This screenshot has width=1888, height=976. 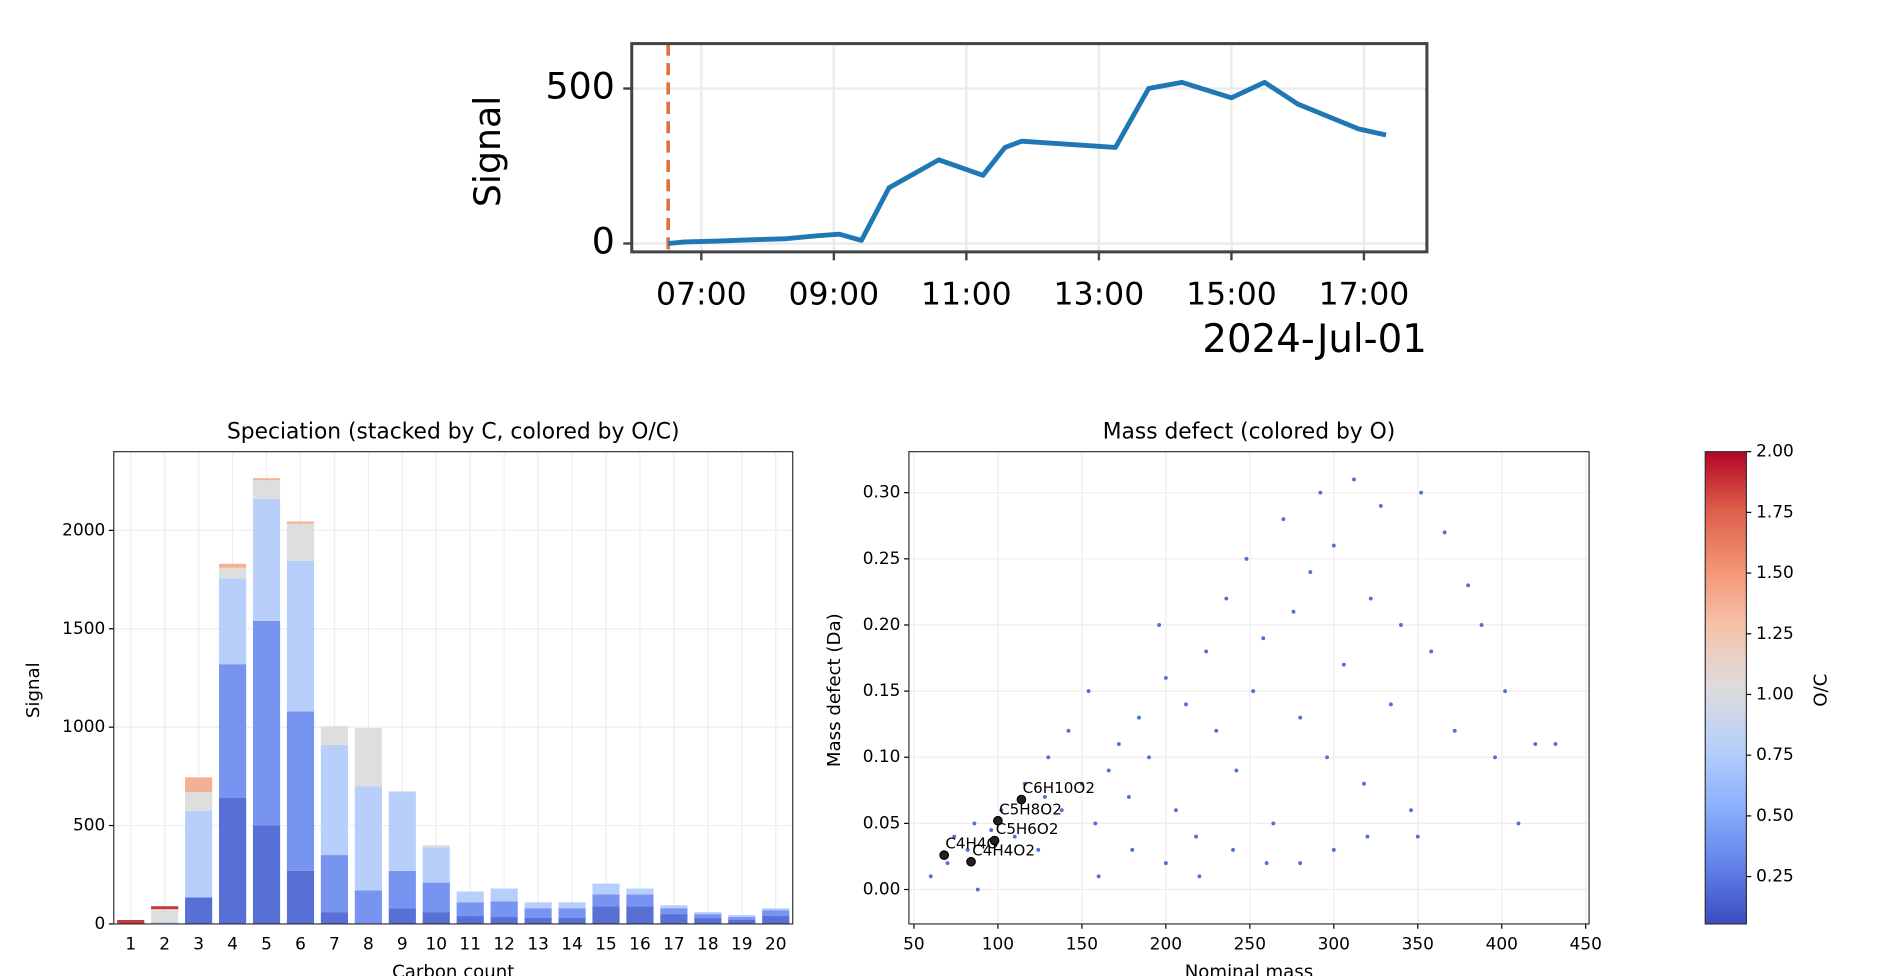 What do you see at coordinates (100, 923) in the screenshot?
I see `y-tick-label: 0` at bounding box center [100, 923].